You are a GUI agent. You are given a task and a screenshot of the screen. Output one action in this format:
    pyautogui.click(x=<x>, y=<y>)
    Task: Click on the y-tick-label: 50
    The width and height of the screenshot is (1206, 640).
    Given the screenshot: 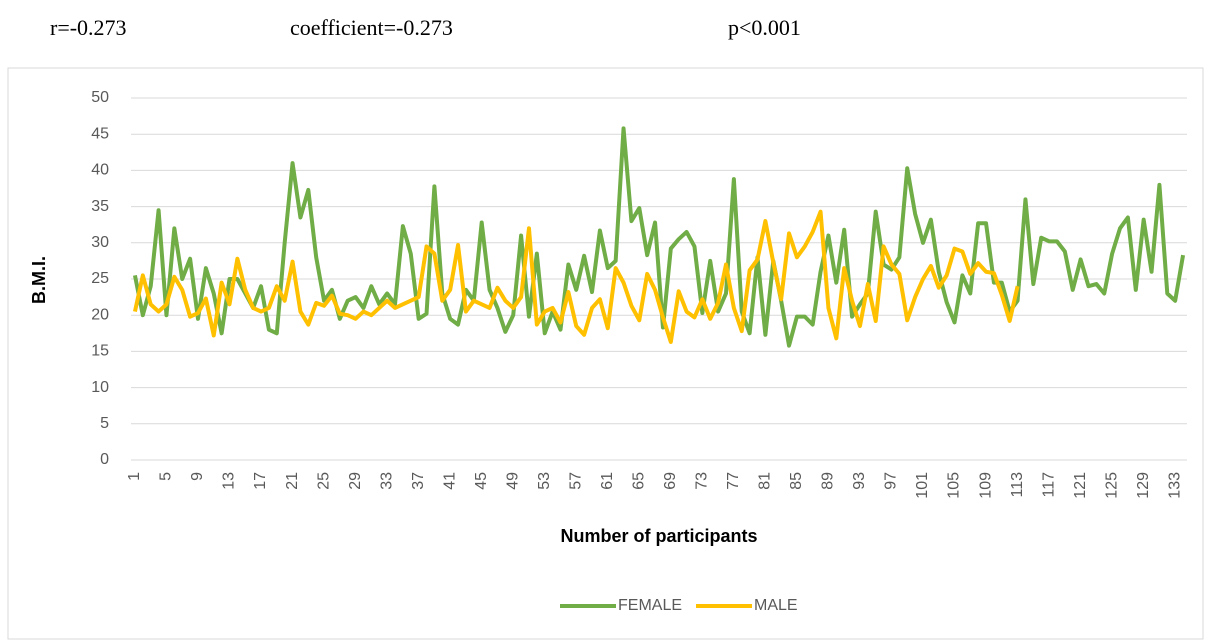 What is the action you would take?
    pyautogui.click(x=100, y=97)
    